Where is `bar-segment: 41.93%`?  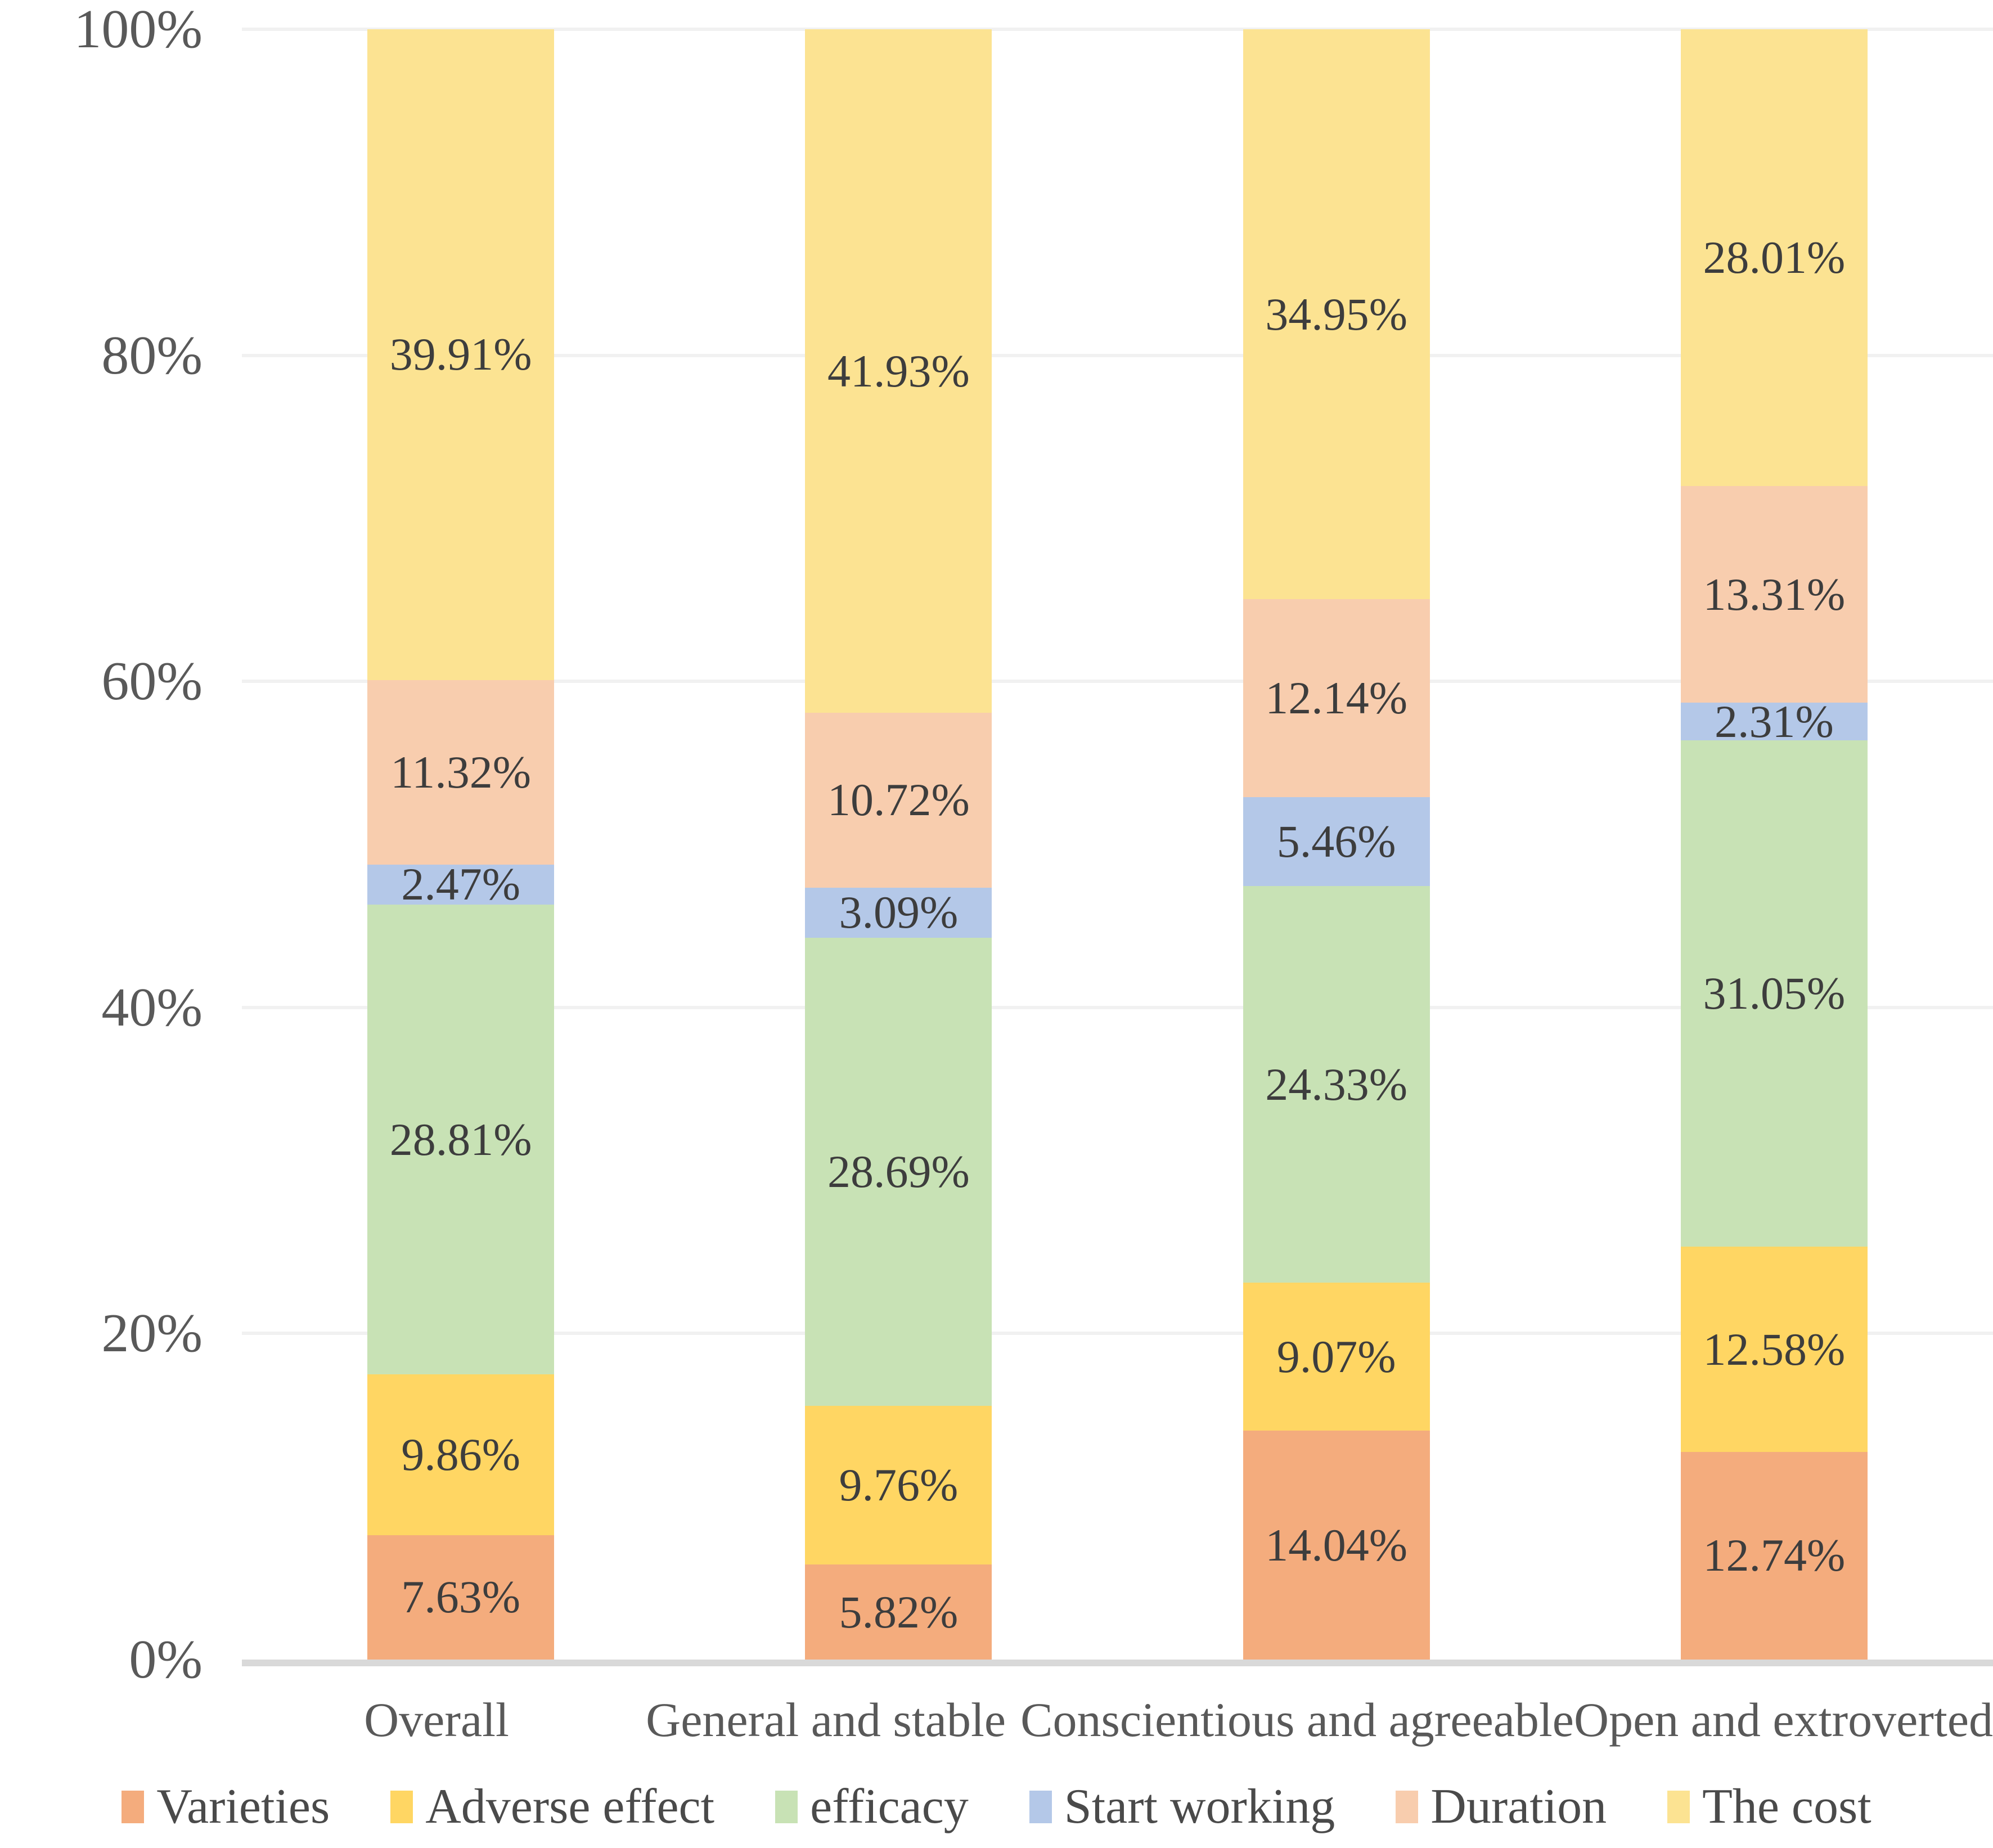 bar-segment: 41.93% is located at coordinates (899, 371).